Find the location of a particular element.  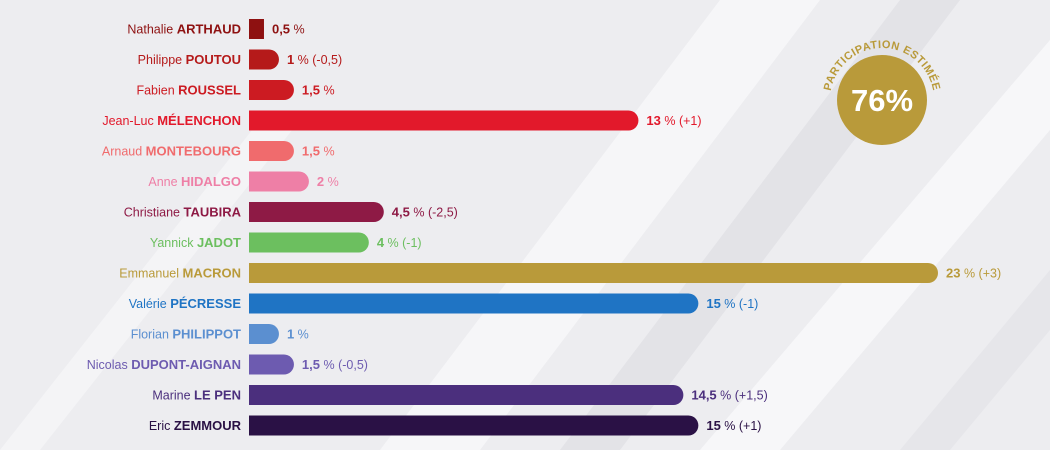

value-label: 1,5 % (-0,5) is located at coordinates (335, 364).